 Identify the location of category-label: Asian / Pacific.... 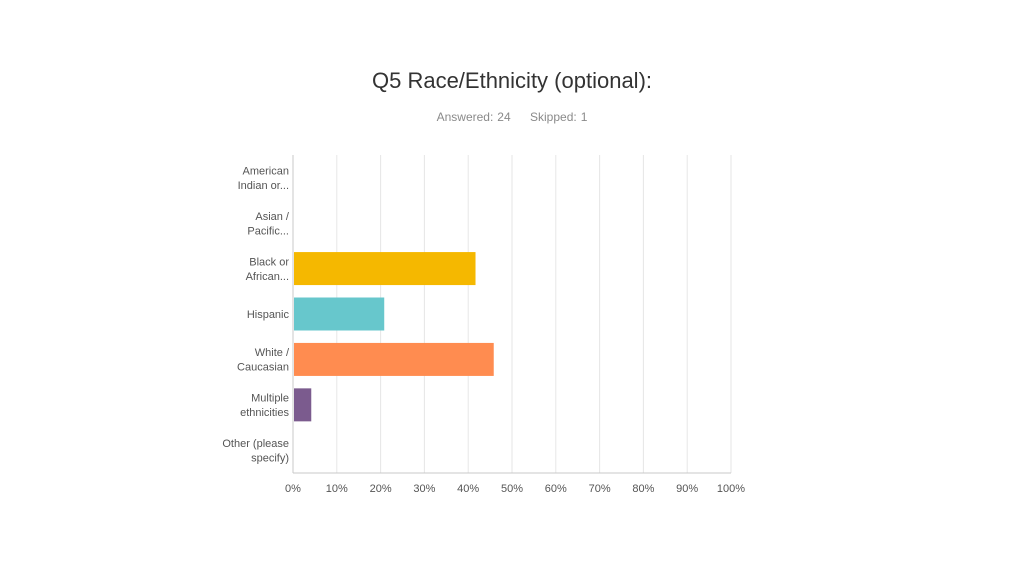
(268, 224).